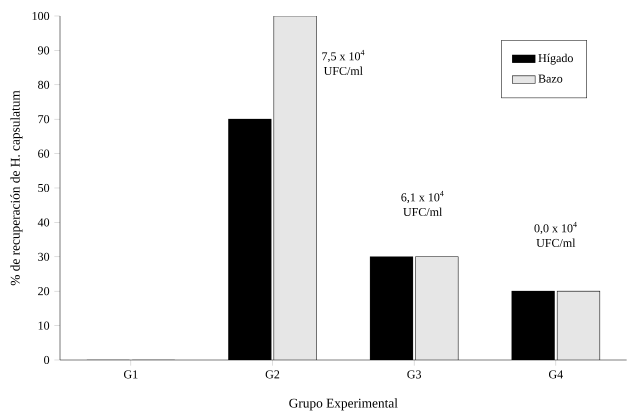  Describe the element at coordinates (41, 16) in the screenshot. I see `y-tick-label: 100` at that location.